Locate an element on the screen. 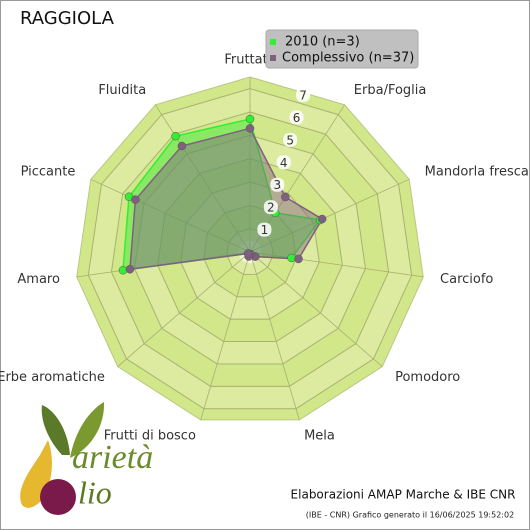  category-label: Erbe aromatiche is located at coordinates (52, 377).